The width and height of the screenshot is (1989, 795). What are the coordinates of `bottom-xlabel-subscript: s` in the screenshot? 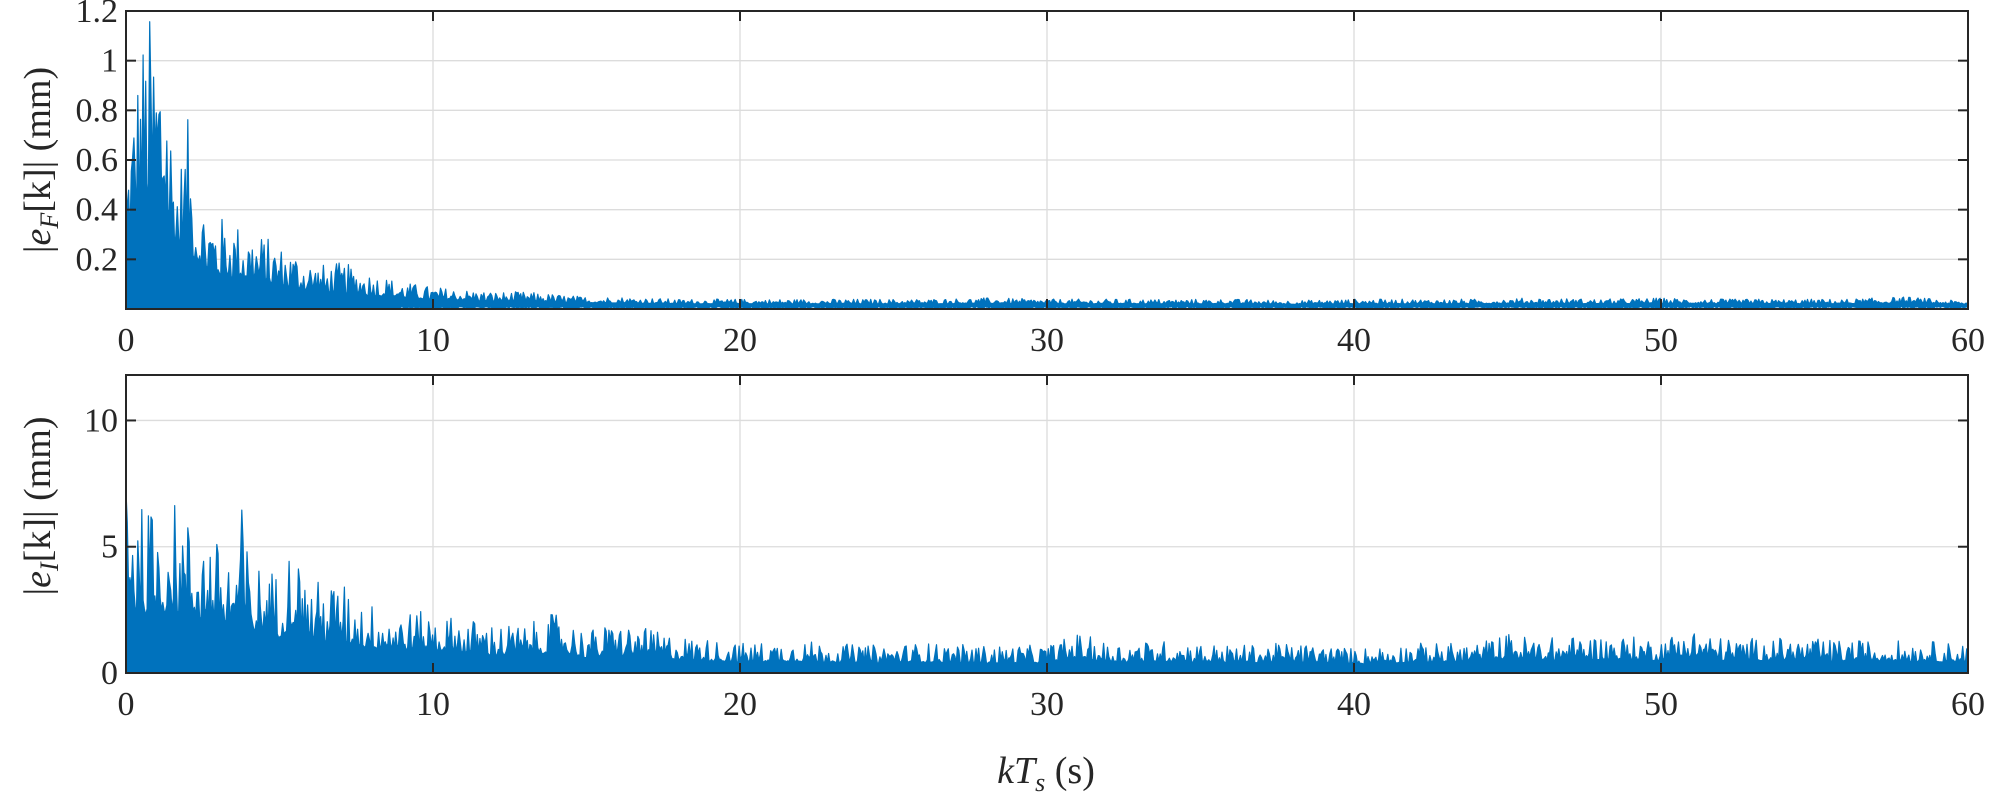 It's located at (1040, 781).